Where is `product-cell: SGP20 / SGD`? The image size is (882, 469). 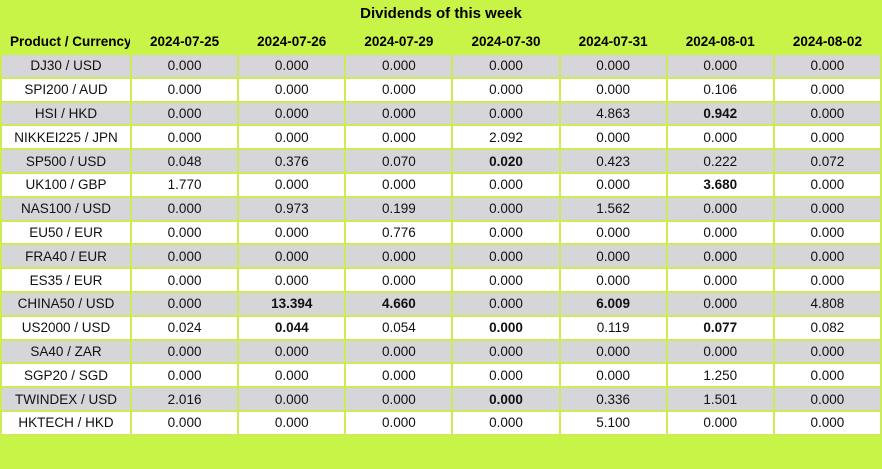
product-cell: SGP20 / SGD is located at coordinates (66, 375).